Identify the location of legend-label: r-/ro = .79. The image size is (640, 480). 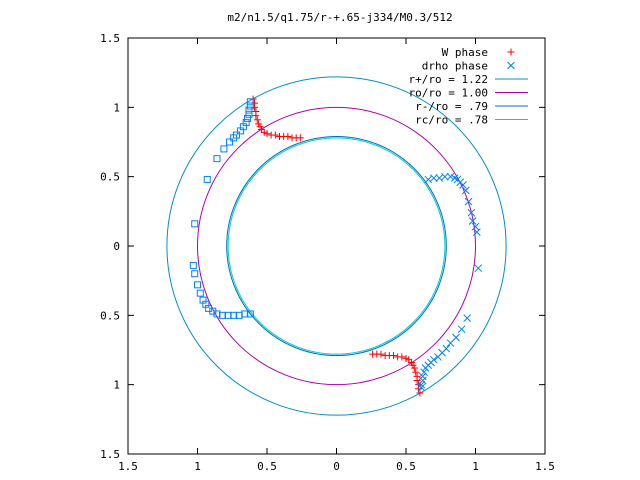
(451, 106).